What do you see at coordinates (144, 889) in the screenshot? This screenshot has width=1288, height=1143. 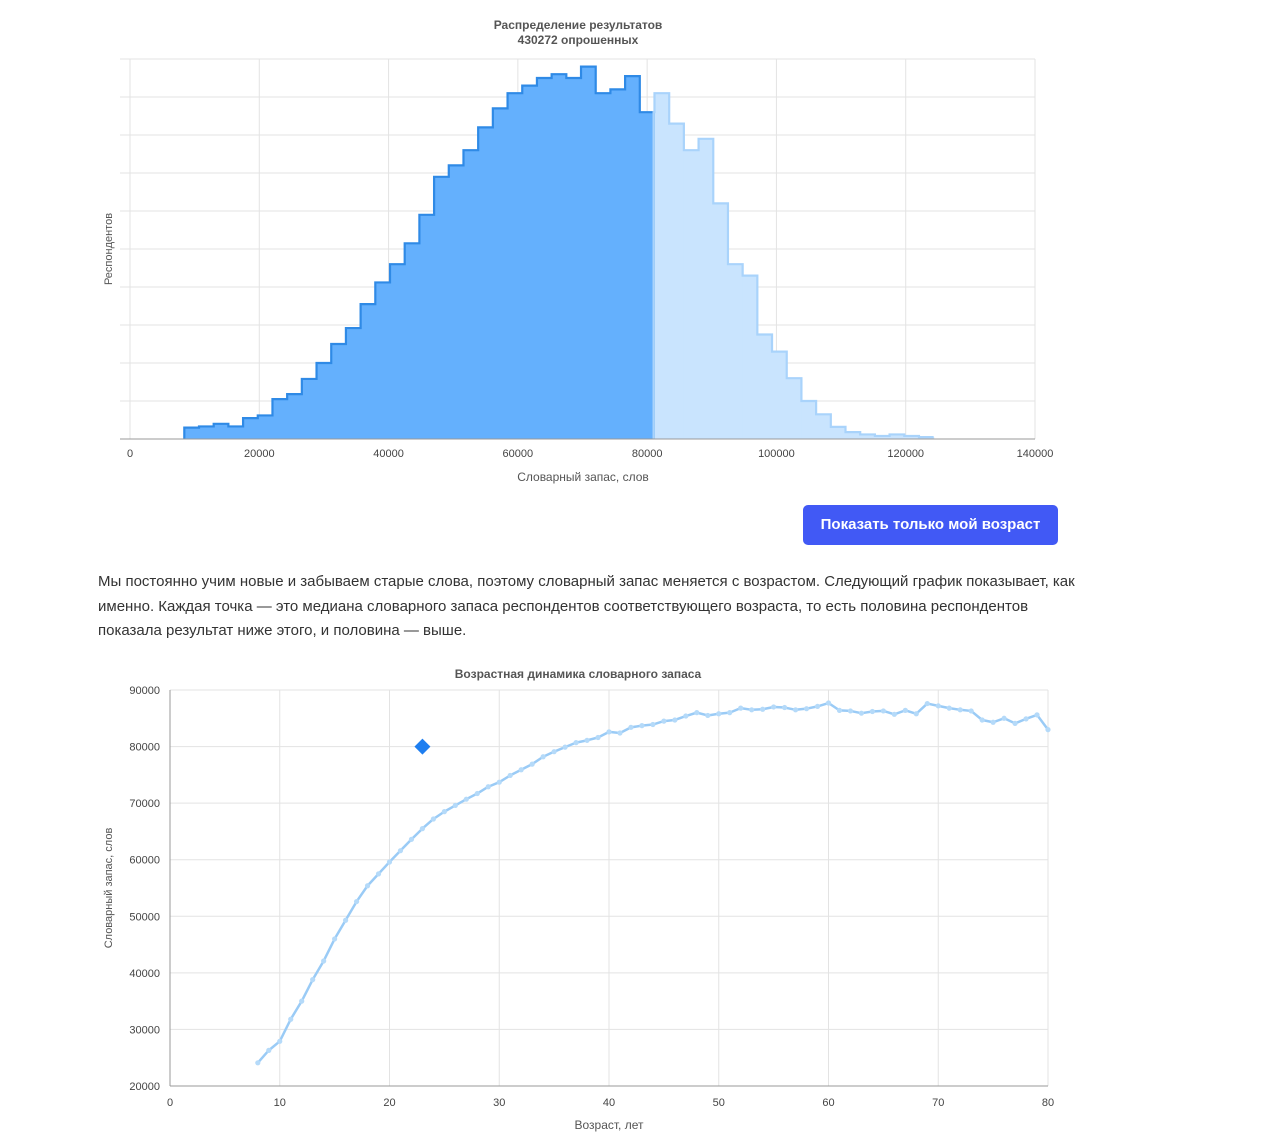 I see `age-chart-y-ticks: 20000 30000 40000 50000 60000 70000 80000 90000` at bounding box center [144, 889].